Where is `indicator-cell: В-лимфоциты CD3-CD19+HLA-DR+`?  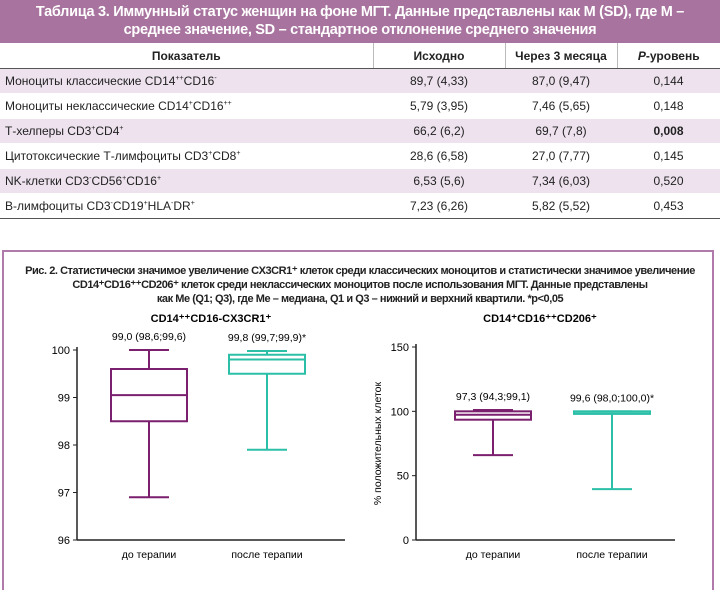
indicator-cell: В-лимфоциты CD3-CD19+HLA-DR+ is located at coordinates (186, 206).